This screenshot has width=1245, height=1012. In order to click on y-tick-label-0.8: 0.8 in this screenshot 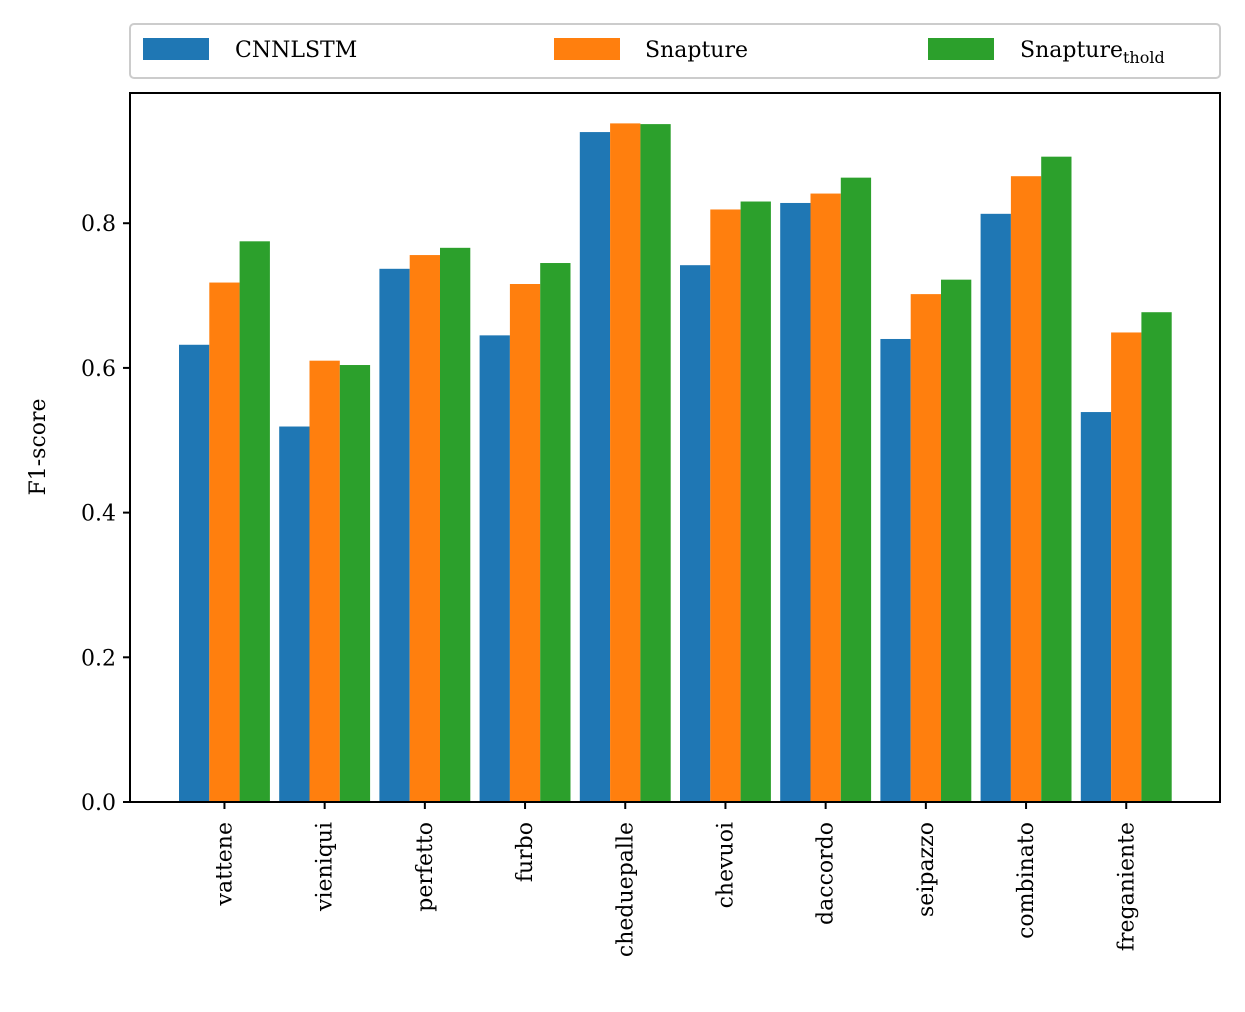, I will do `click(98, 224)`.